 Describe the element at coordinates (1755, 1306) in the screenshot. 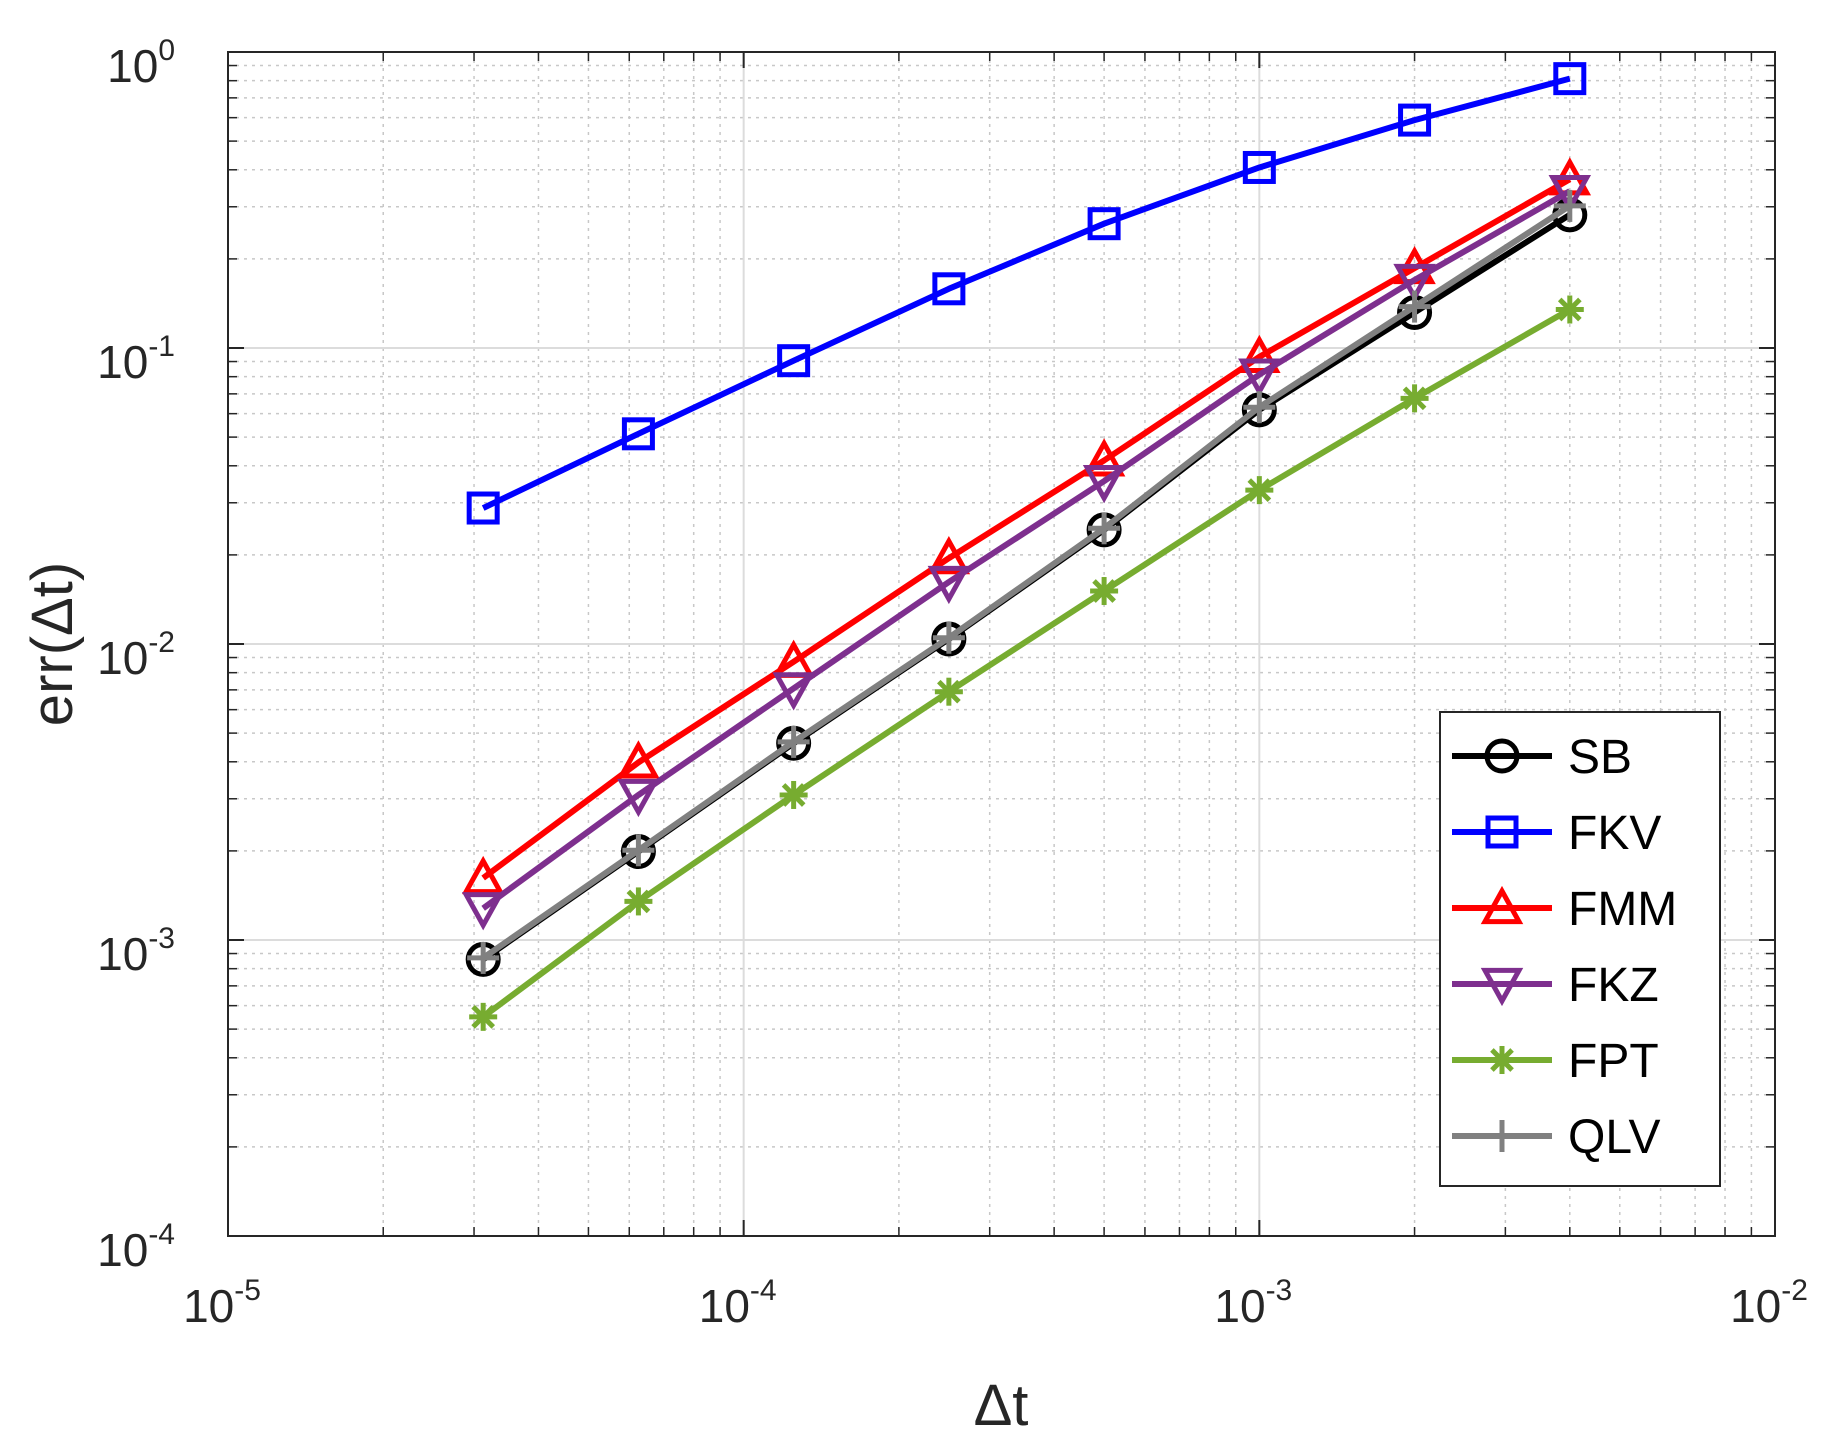

I see `x-tick-base: 10` at that location.